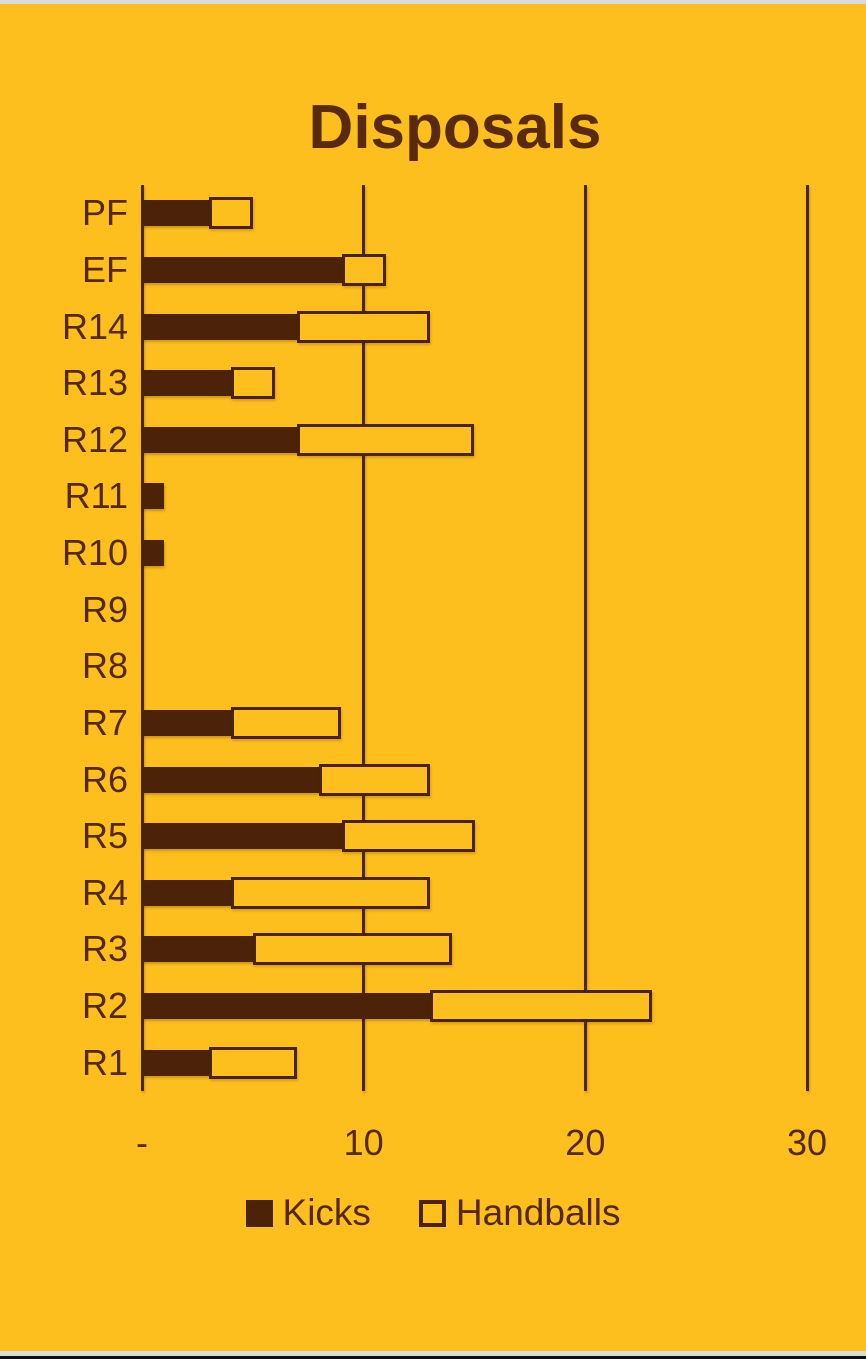 The height and width of the screenshot is (1359, 866). Describe the element at coordinates (104, 666) in the screenshot. I see `category-label-R8: R8` at that location.